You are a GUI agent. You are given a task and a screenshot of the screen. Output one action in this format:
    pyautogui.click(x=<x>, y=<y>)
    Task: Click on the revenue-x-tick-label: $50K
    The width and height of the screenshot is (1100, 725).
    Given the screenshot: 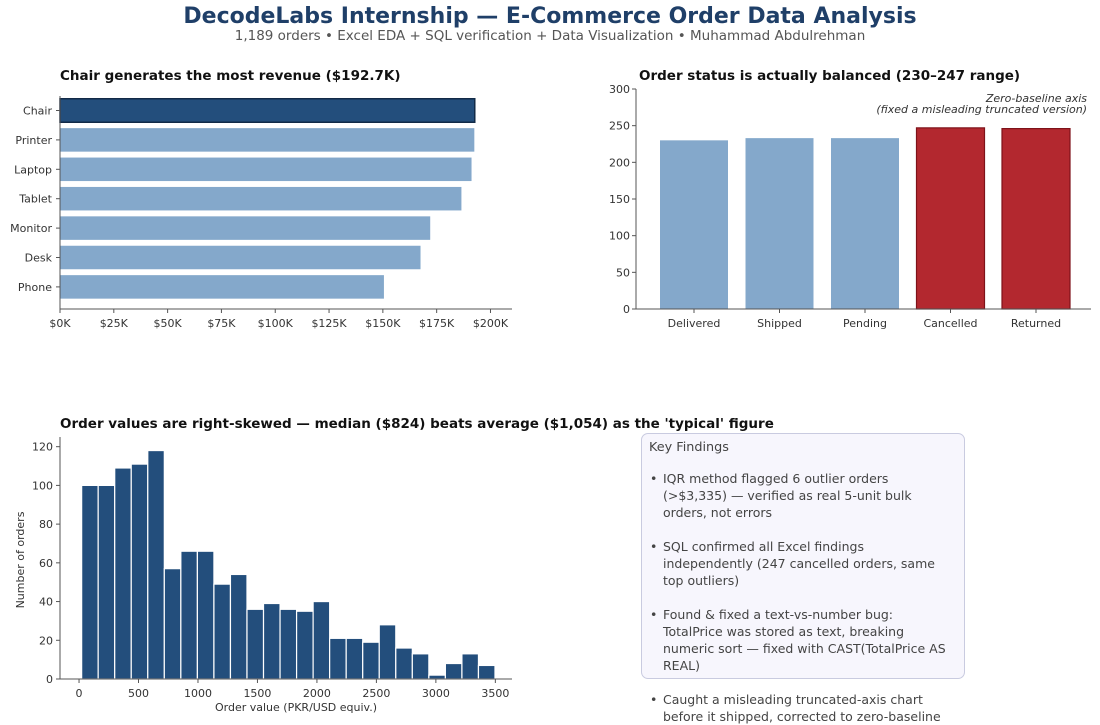 What is the action you would take?
    pyautogui.click(x=168, y=323)
    